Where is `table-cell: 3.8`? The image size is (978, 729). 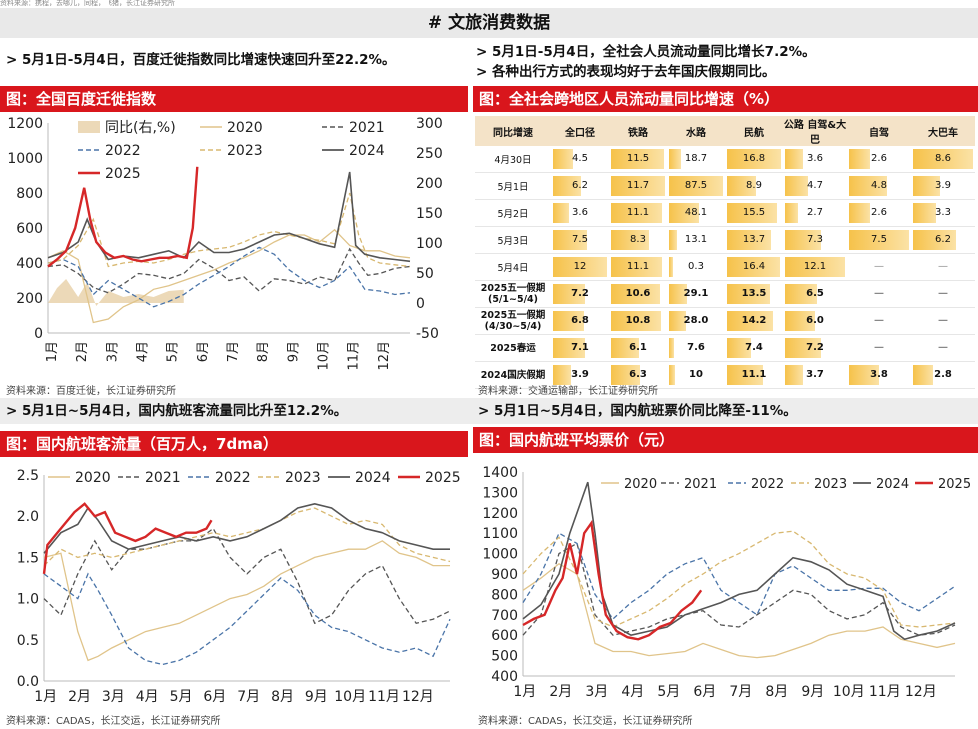
table-cell: 3.8 is located at coordinates (879, 375).